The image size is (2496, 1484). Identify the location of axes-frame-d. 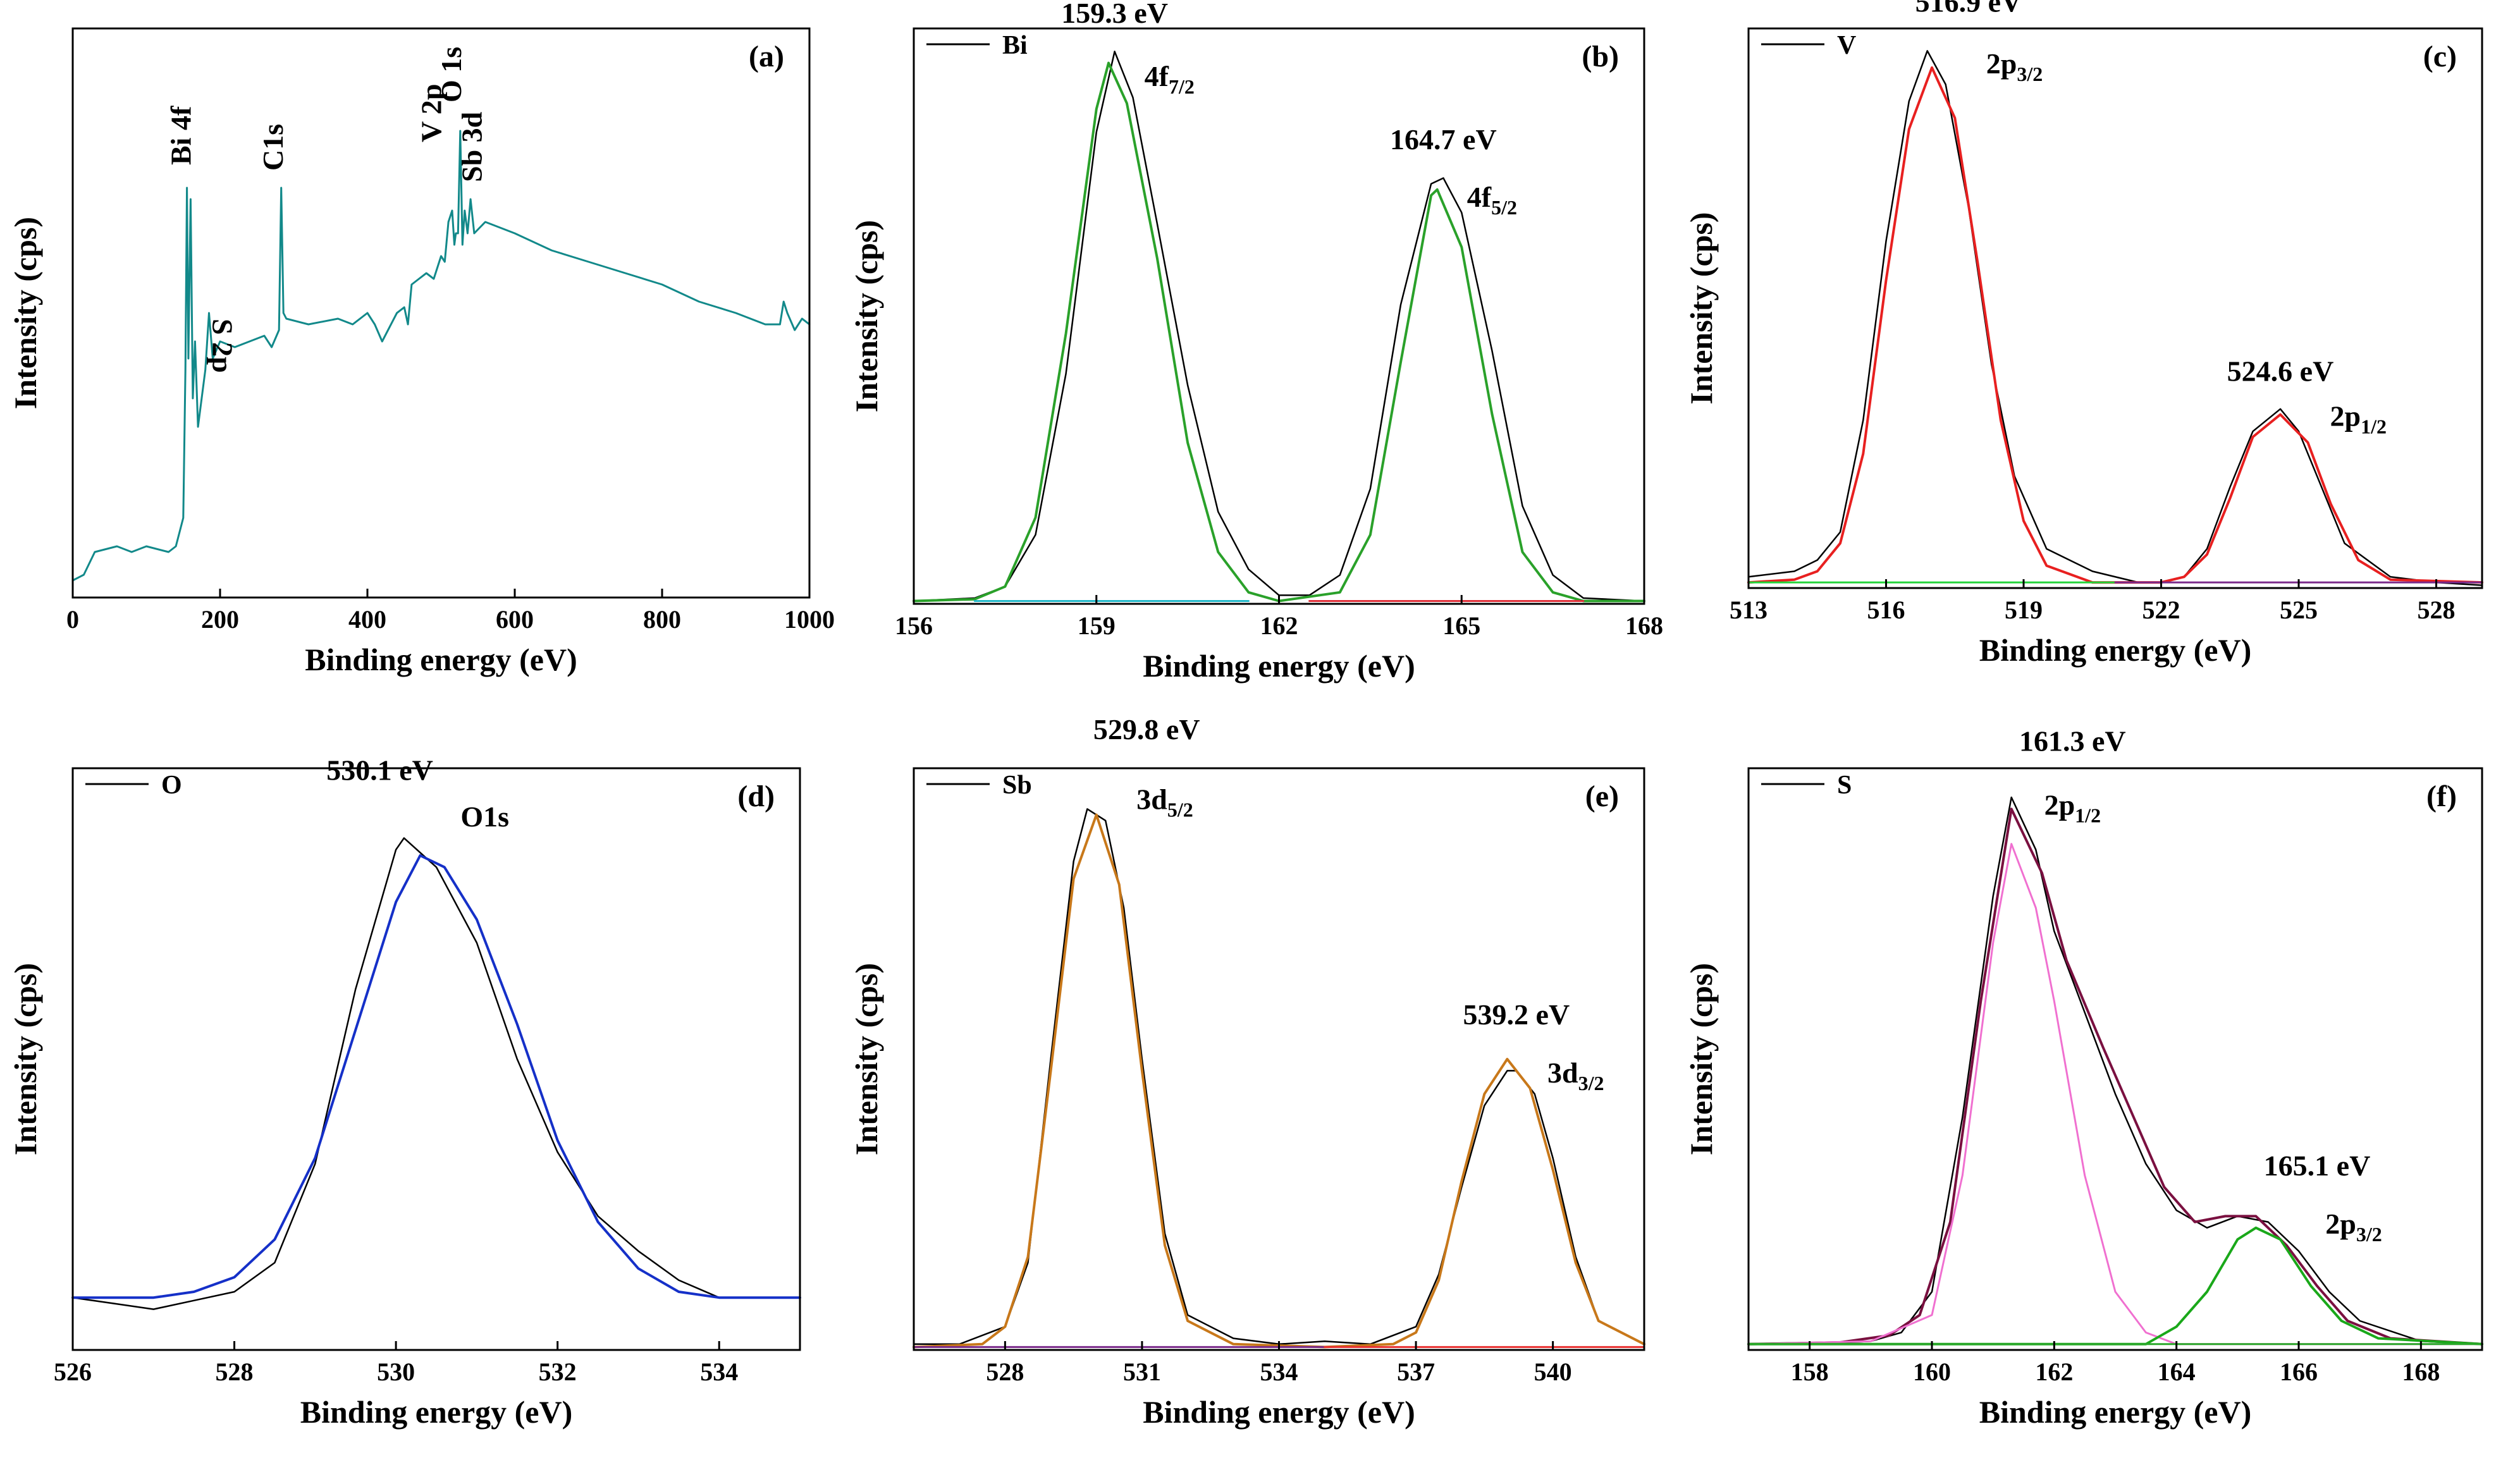
(436, 1059).